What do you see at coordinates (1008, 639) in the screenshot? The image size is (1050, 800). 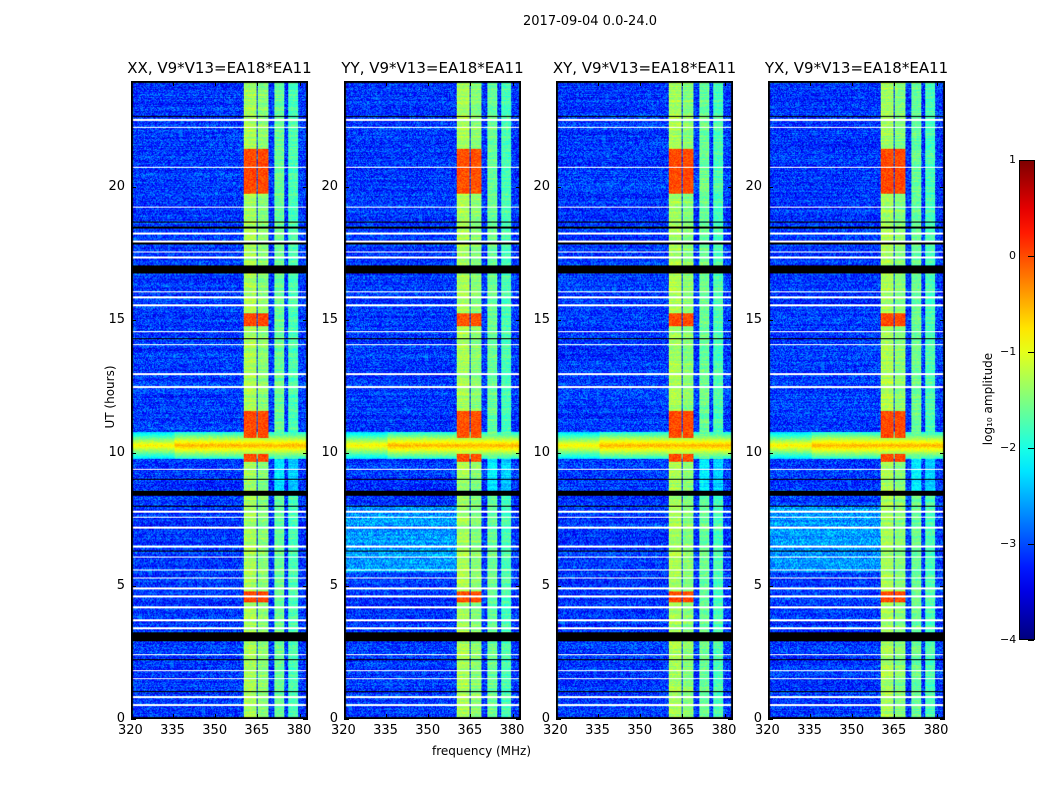 I see `colorbar-tick-label: −4` at bounding box center [1008, 639].